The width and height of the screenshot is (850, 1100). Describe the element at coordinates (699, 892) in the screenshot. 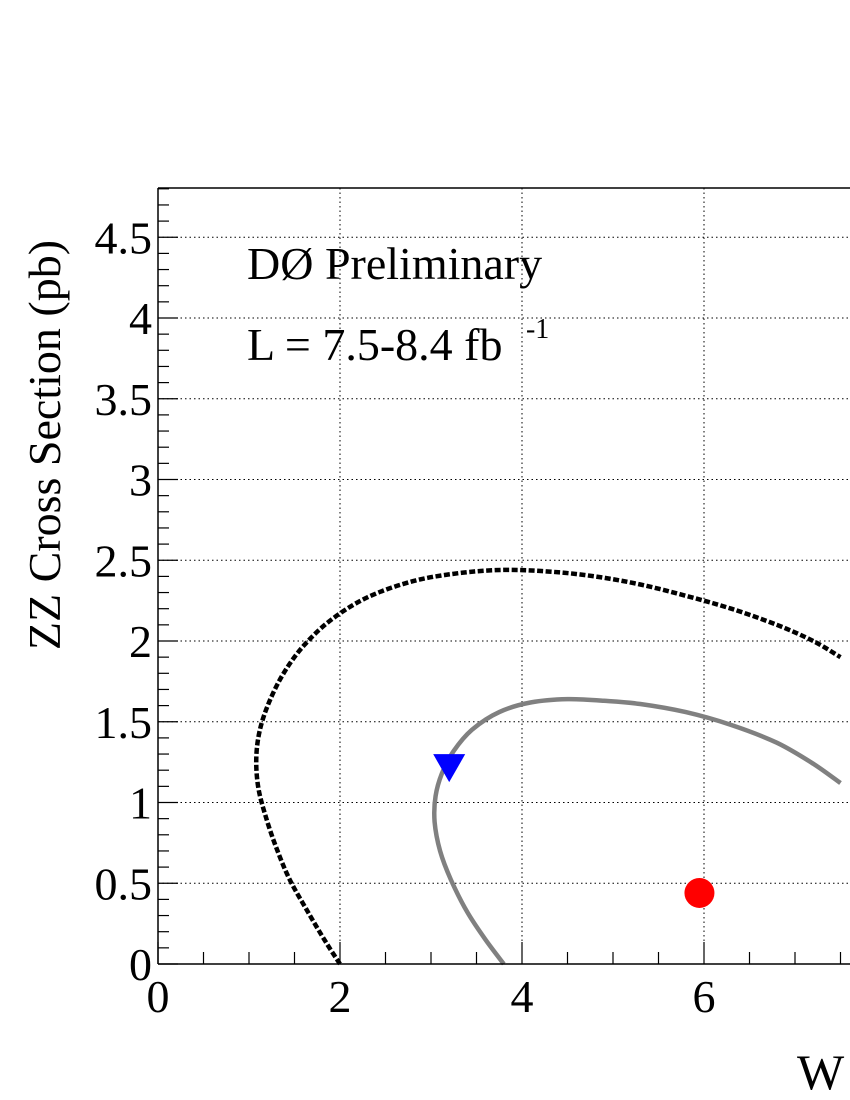

I see `red-circle-marker` at that location.